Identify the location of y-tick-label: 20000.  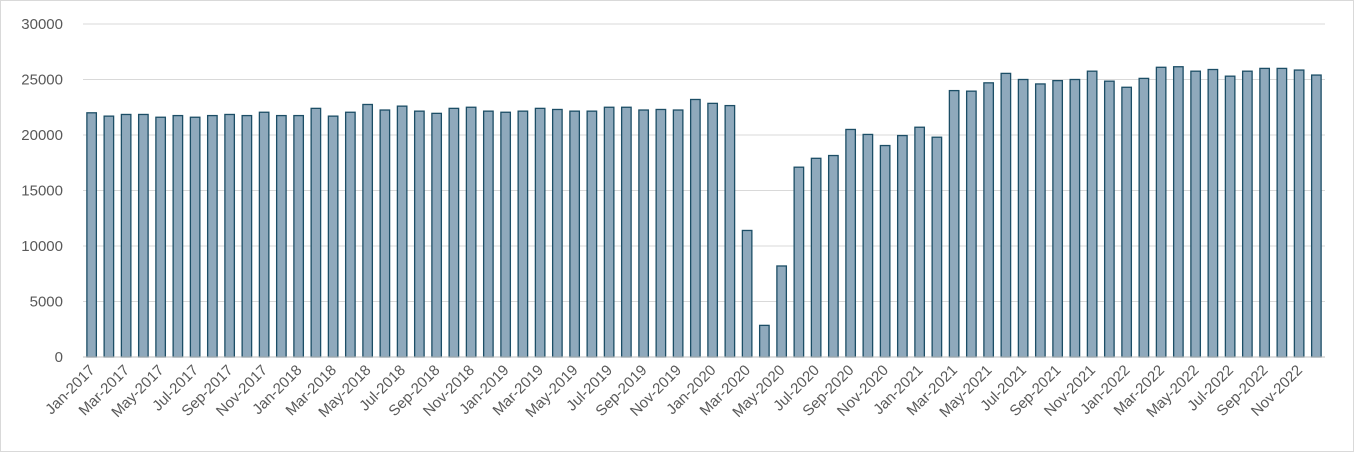
(42, 135).